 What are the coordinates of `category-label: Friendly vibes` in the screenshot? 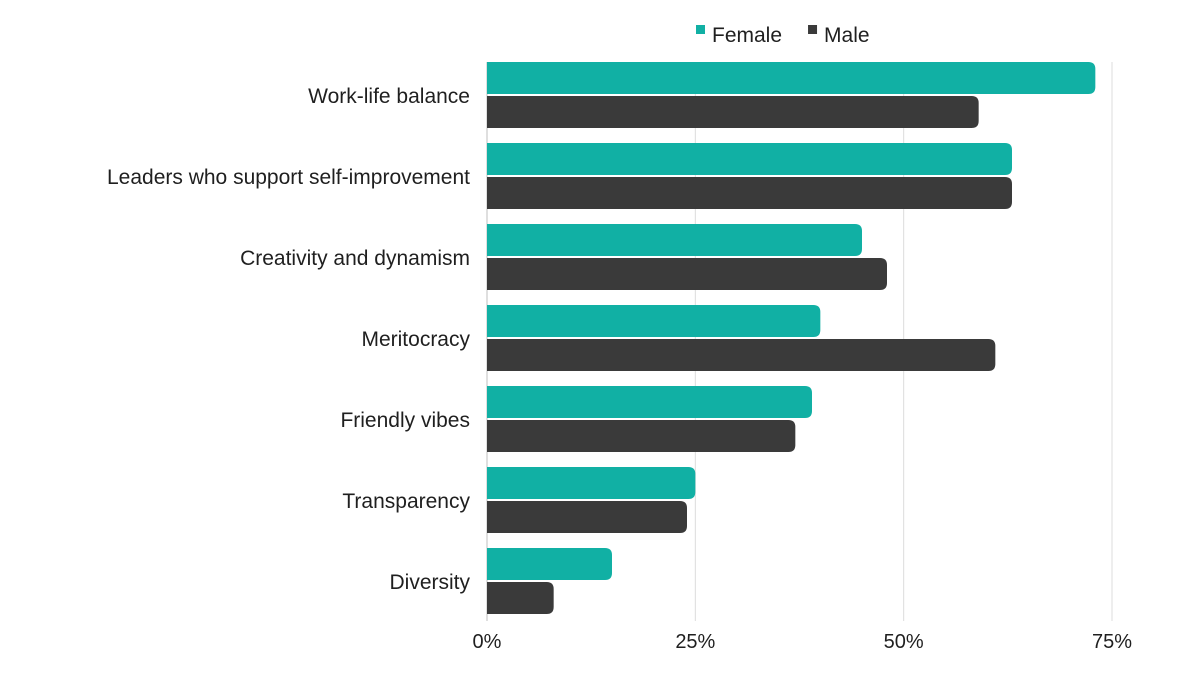 It's located at (405, 420).